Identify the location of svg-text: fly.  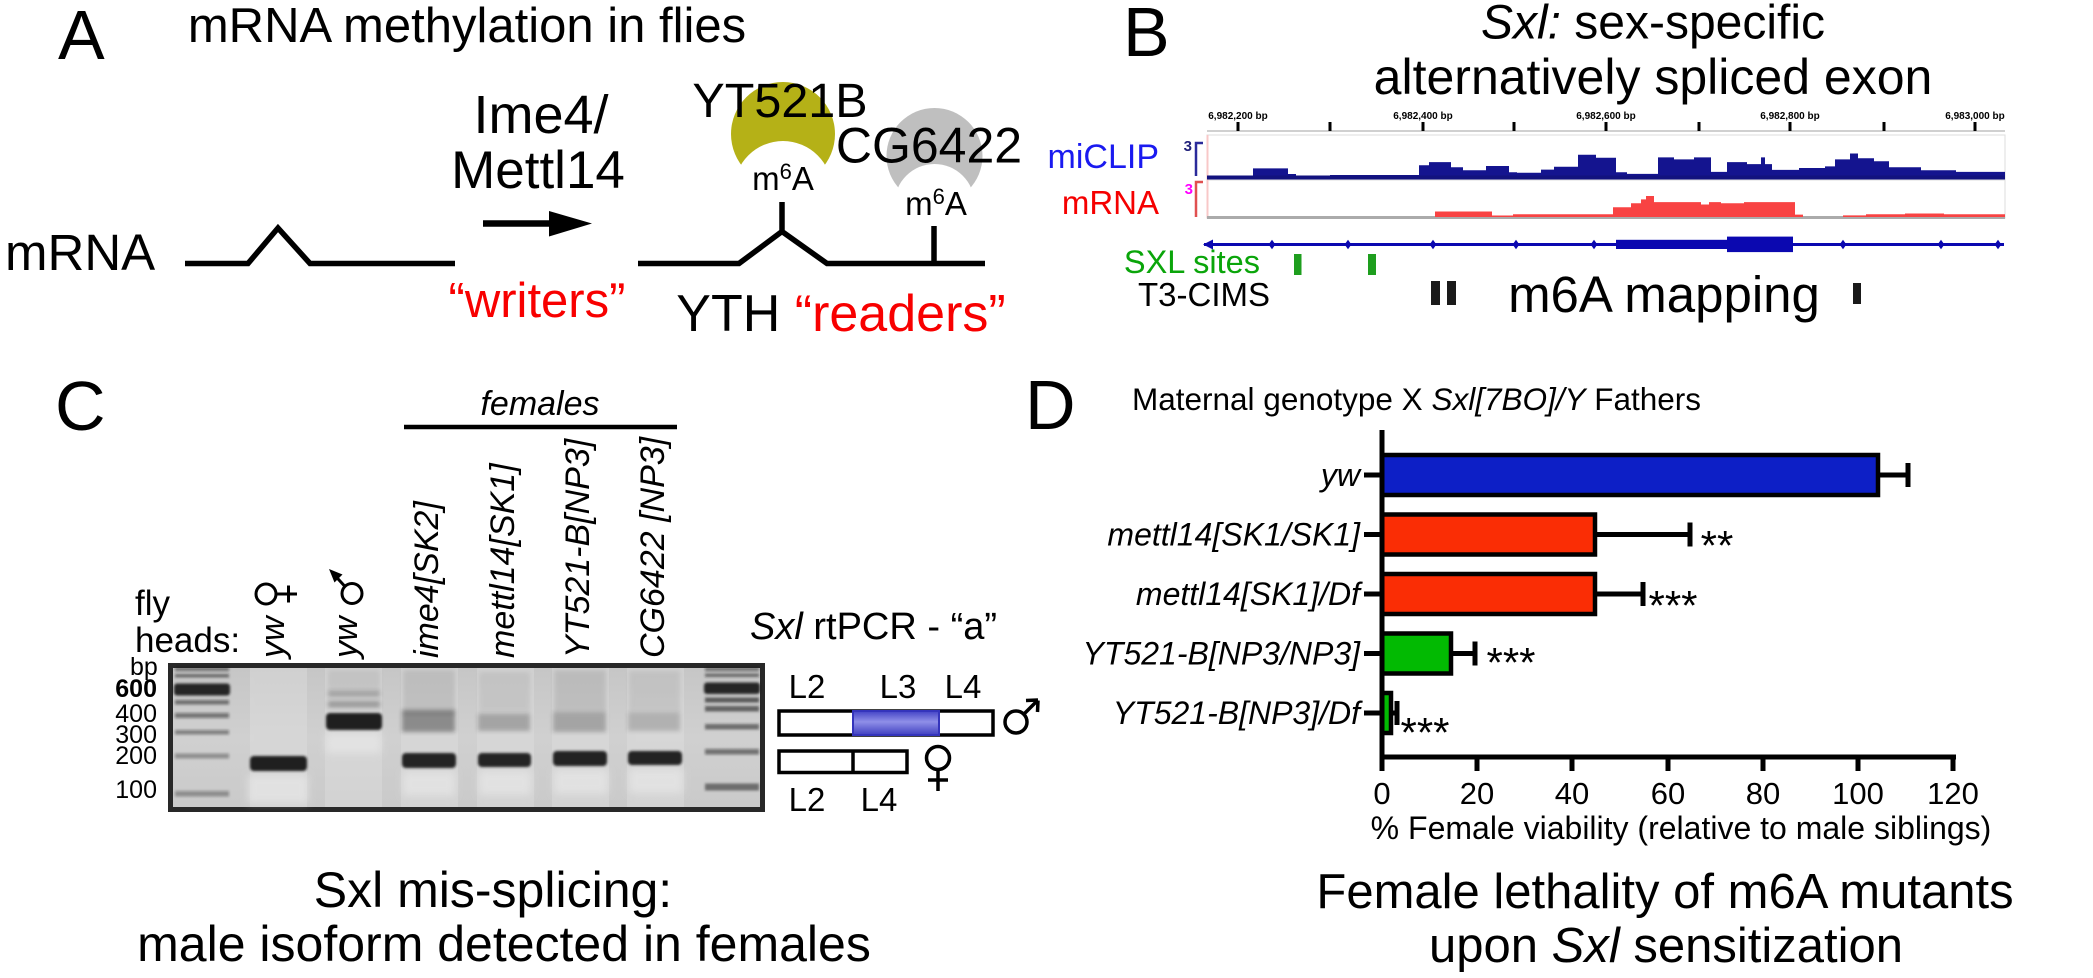
(153, 603).